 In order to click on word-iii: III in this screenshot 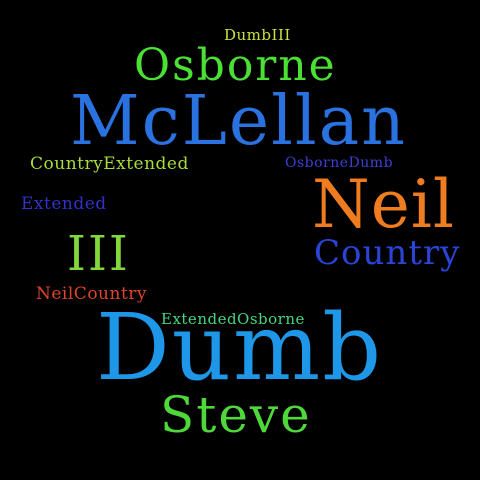, I will do `click(98, 254)`.